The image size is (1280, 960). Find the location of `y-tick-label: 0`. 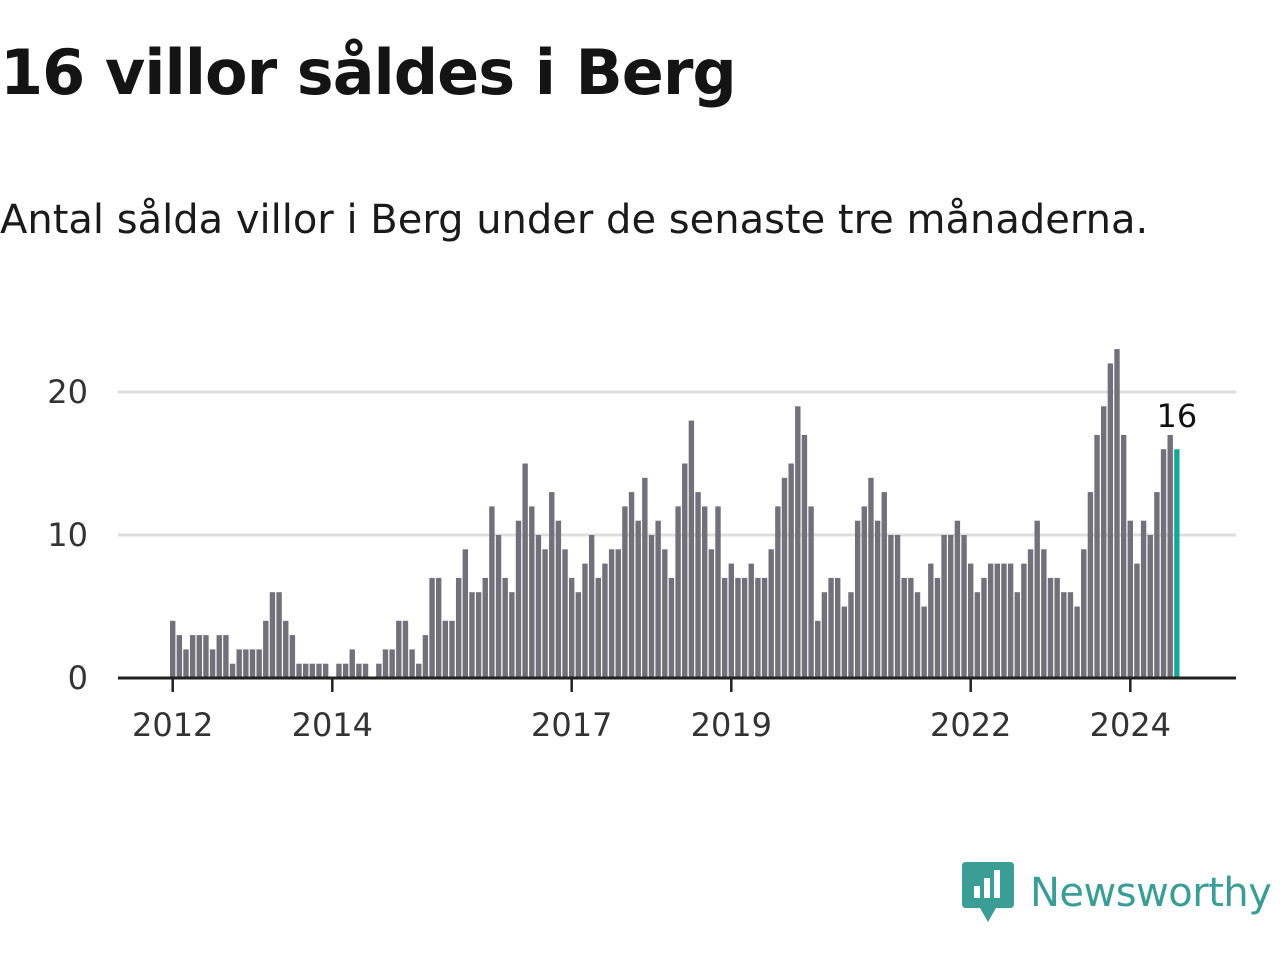

y-tick-label: 0 is located at coordinates (78, 678).